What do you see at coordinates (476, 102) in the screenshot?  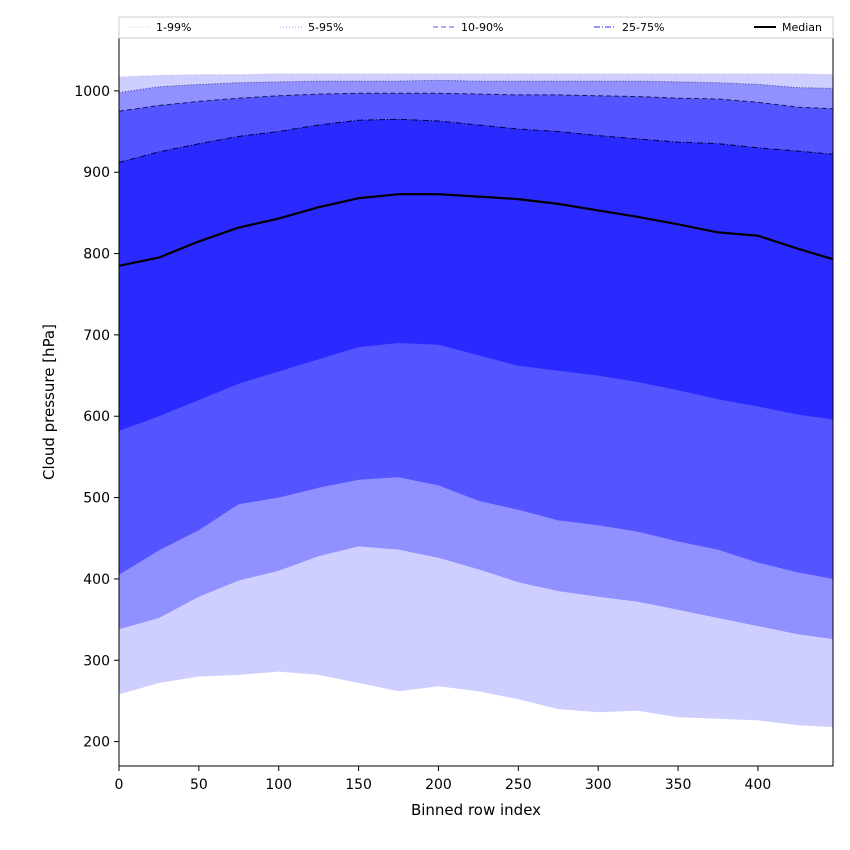 I see `band-upper-line-10-90%` at bounding box center [476, 102].